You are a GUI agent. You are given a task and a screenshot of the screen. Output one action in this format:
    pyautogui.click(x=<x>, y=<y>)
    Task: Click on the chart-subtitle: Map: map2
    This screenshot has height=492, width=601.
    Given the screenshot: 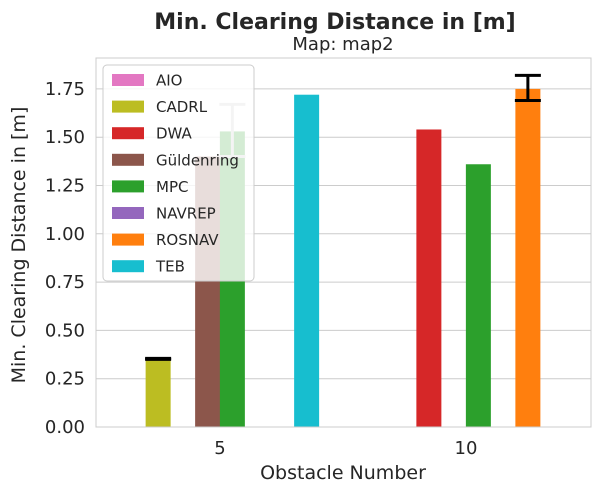 What is the action you would take?
    pyautogui.click(x=342, y=44)
    